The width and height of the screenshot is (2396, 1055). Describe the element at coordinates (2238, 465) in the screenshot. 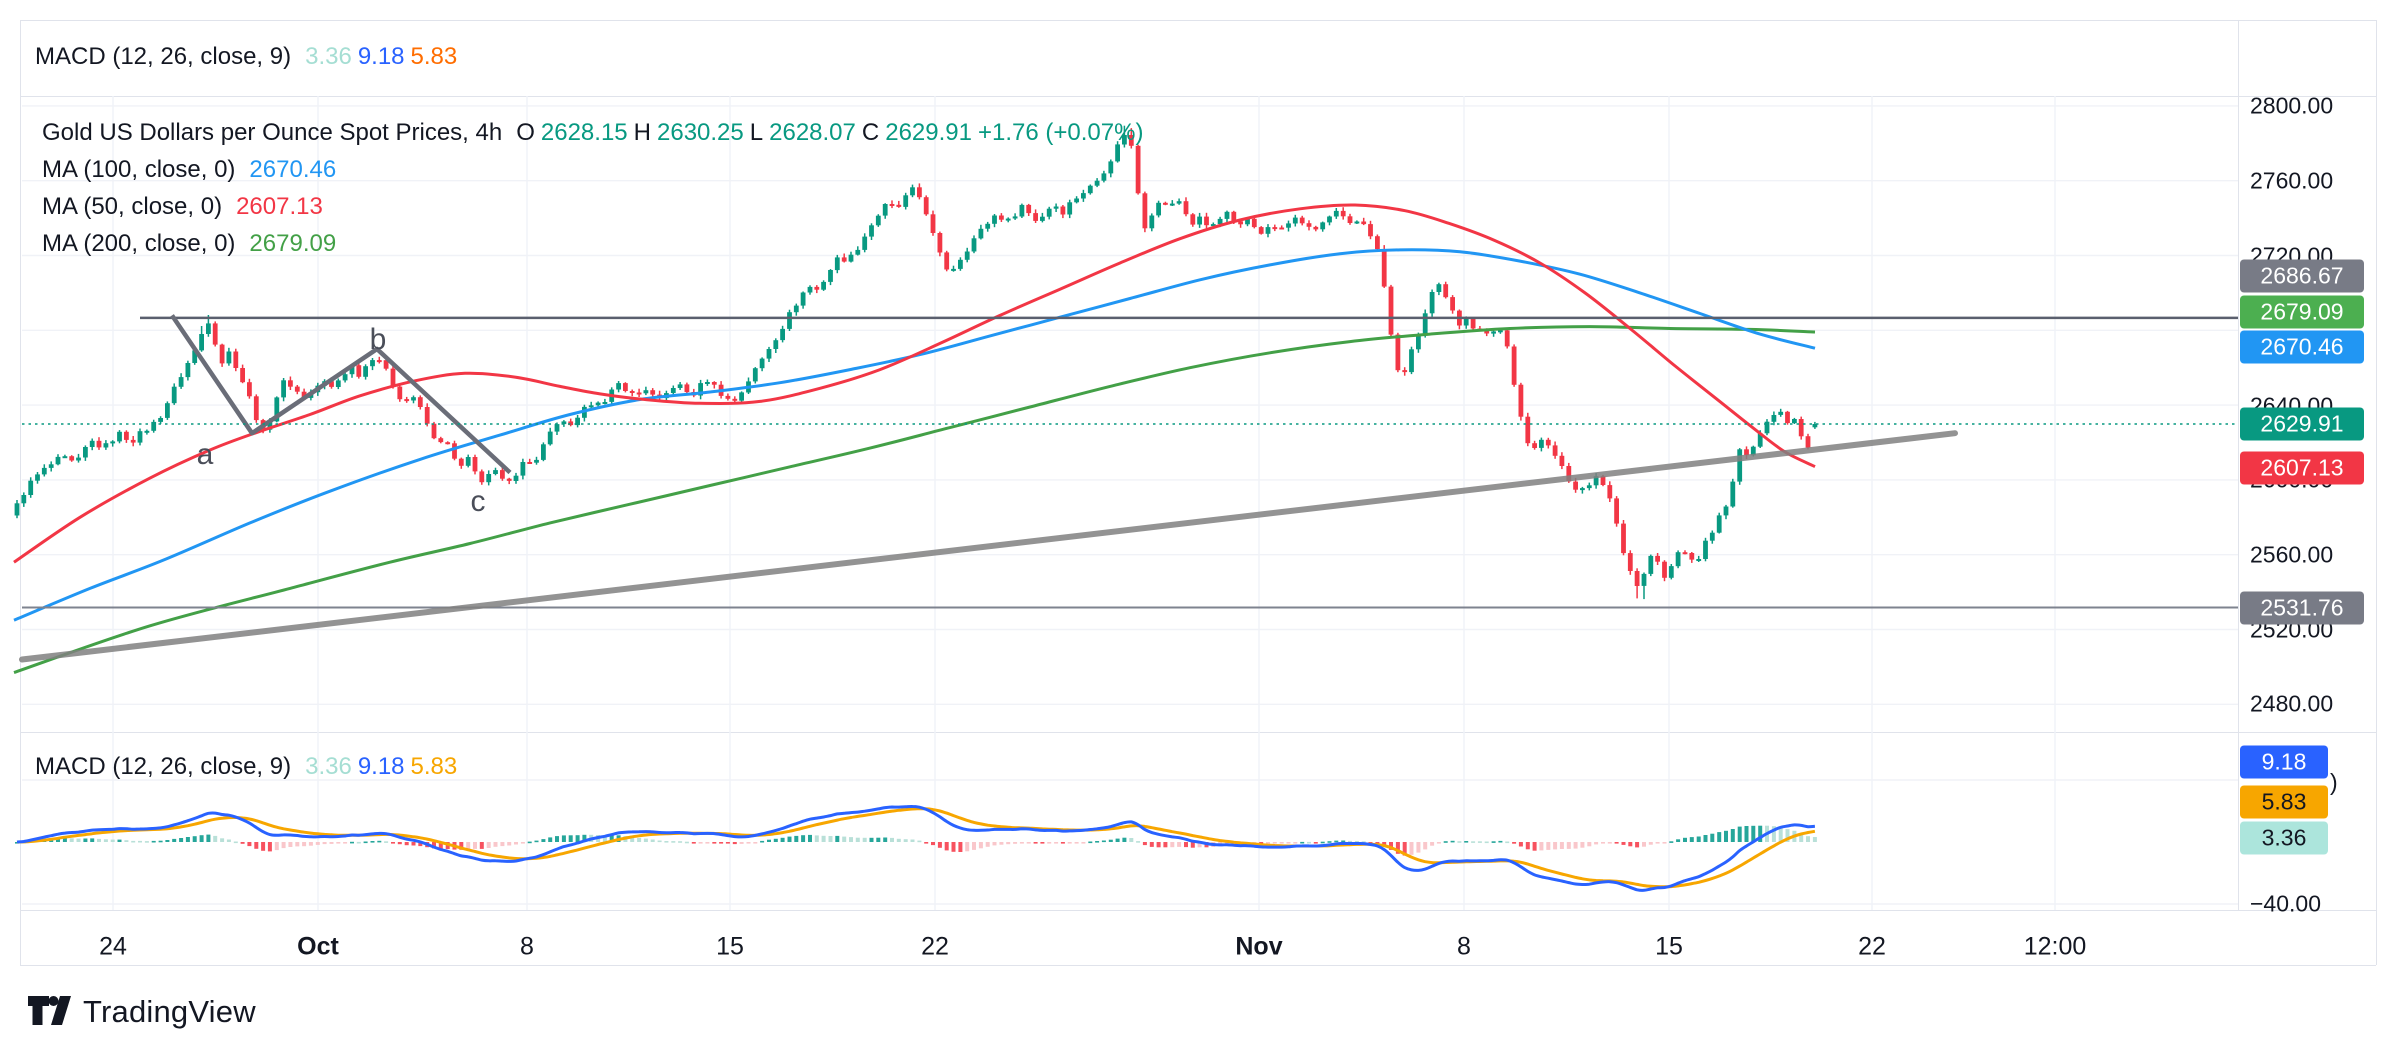

I see `price-axis-separator` at that location.